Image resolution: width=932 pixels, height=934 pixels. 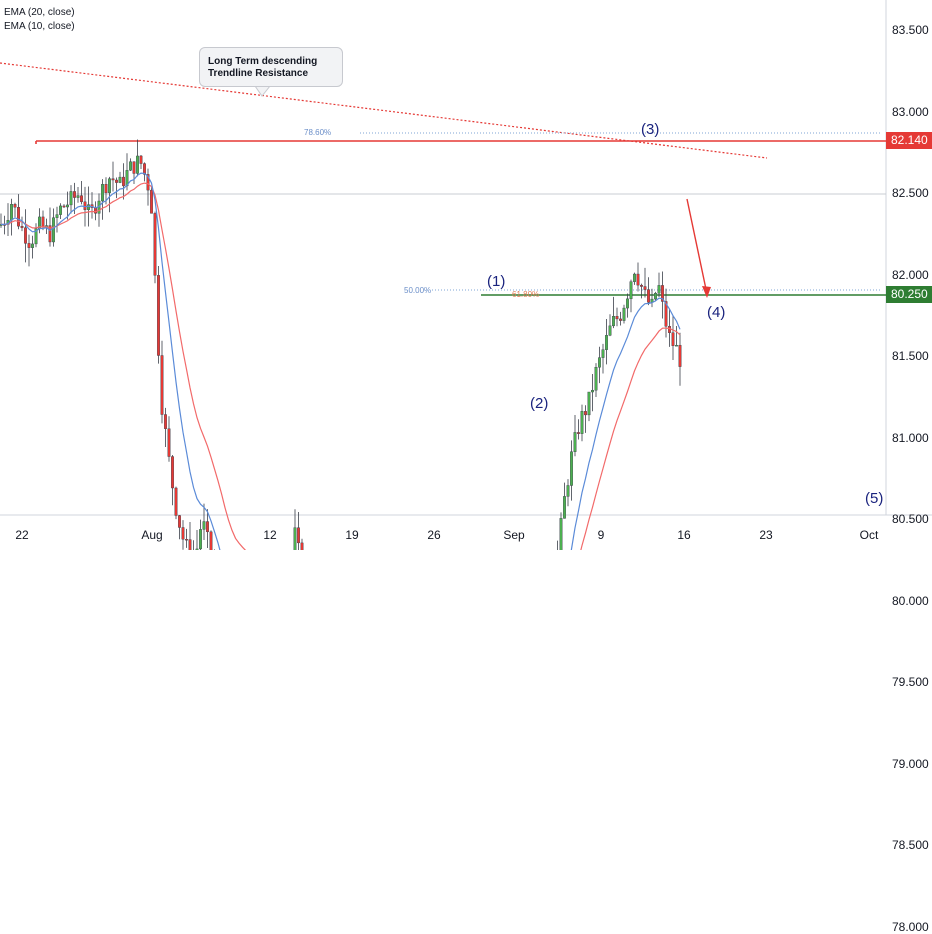 What do you see at coordinates (22, 535) in the screenshot?
I see `x-tick-label: 22` at bounding box center [22, 535].